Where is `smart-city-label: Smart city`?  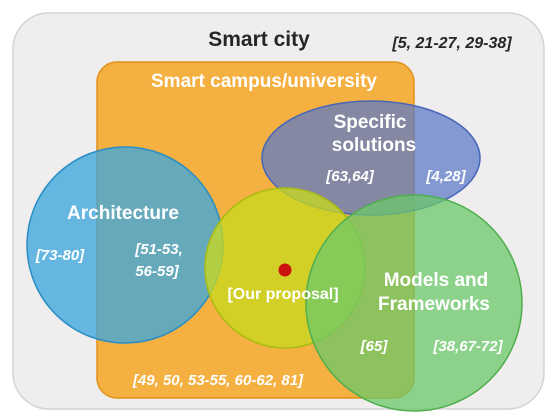 smart-city-label: Smart city is located at coordinates (259, 39).